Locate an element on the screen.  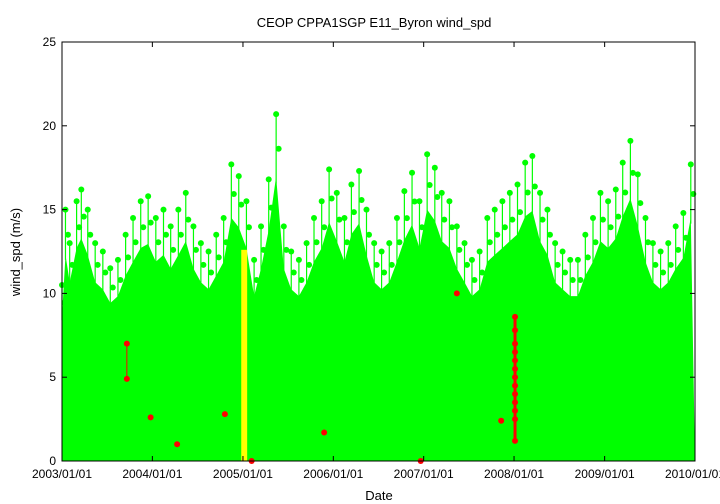
x-axis-label: Date is located at coordinates (378, 495).